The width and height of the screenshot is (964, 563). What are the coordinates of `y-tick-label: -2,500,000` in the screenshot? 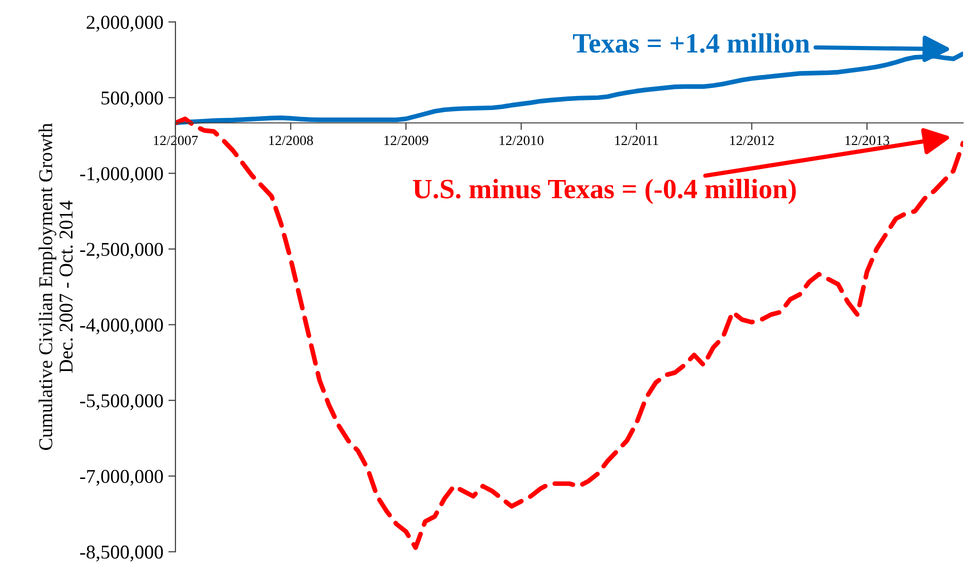 It's located at (121, 250).